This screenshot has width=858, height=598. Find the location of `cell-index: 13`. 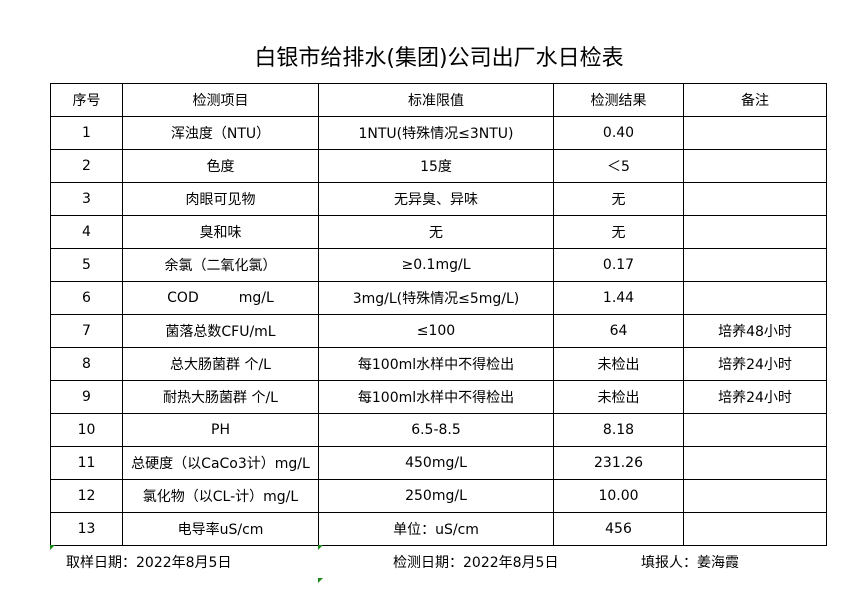

cell-index: 13 is located at coordinates (86, 529).